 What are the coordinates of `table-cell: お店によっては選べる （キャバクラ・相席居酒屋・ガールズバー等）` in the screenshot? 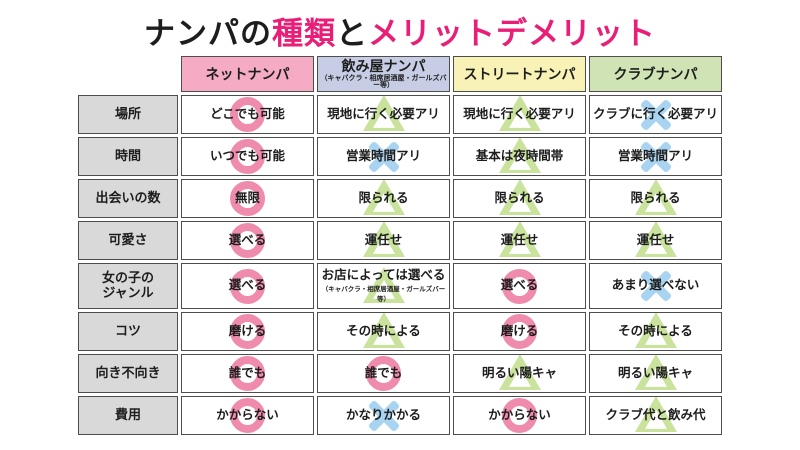 It's located at (383, 286).